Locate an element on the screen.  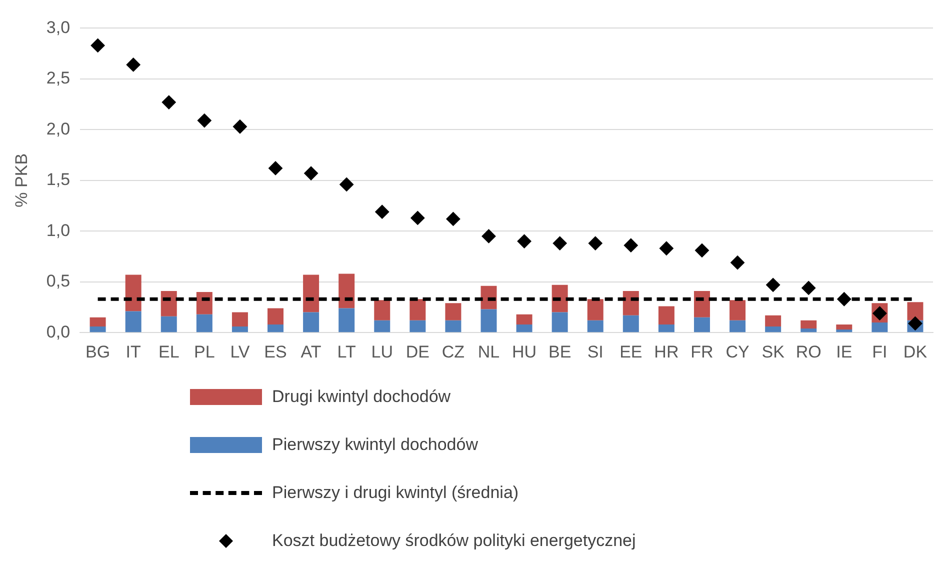
x-tick-label: RO is located at coordinates (809, 352).